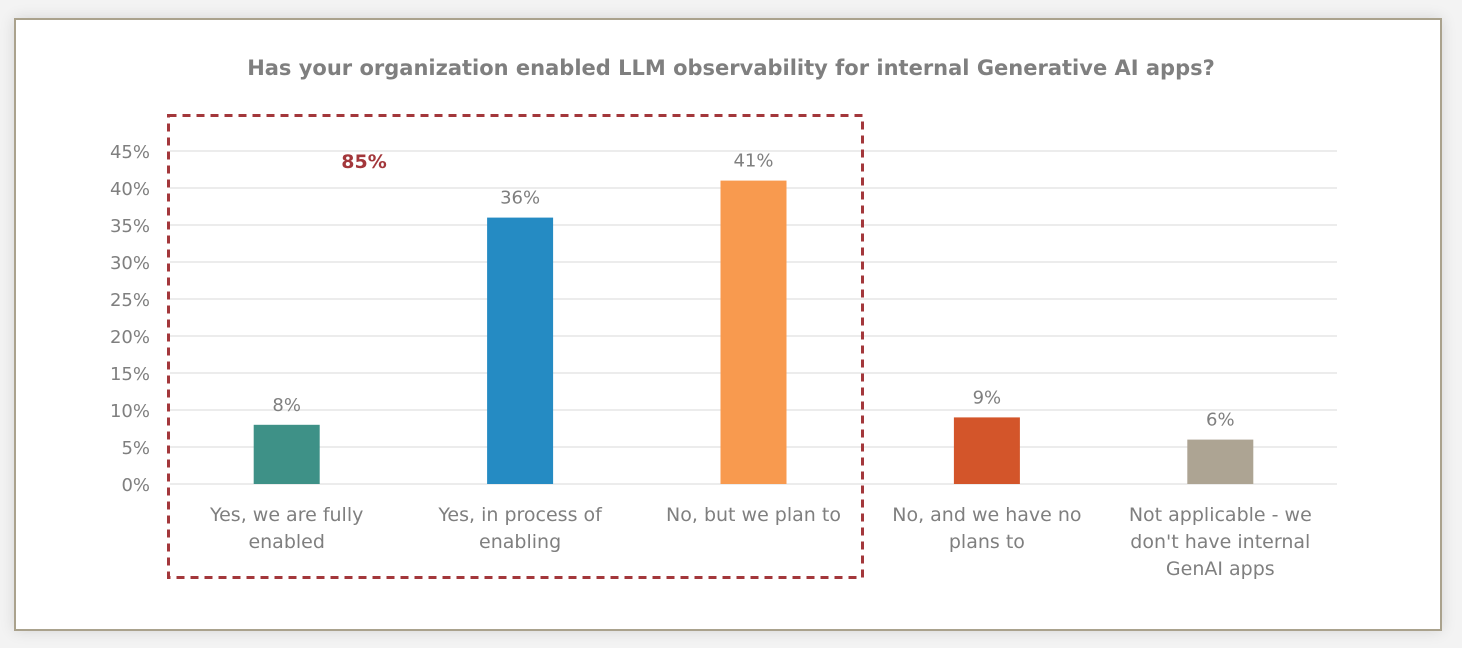  Describe the element at coordinates (520, 542) in the screenshot. I see `x-tick-label: enabling` at that location.